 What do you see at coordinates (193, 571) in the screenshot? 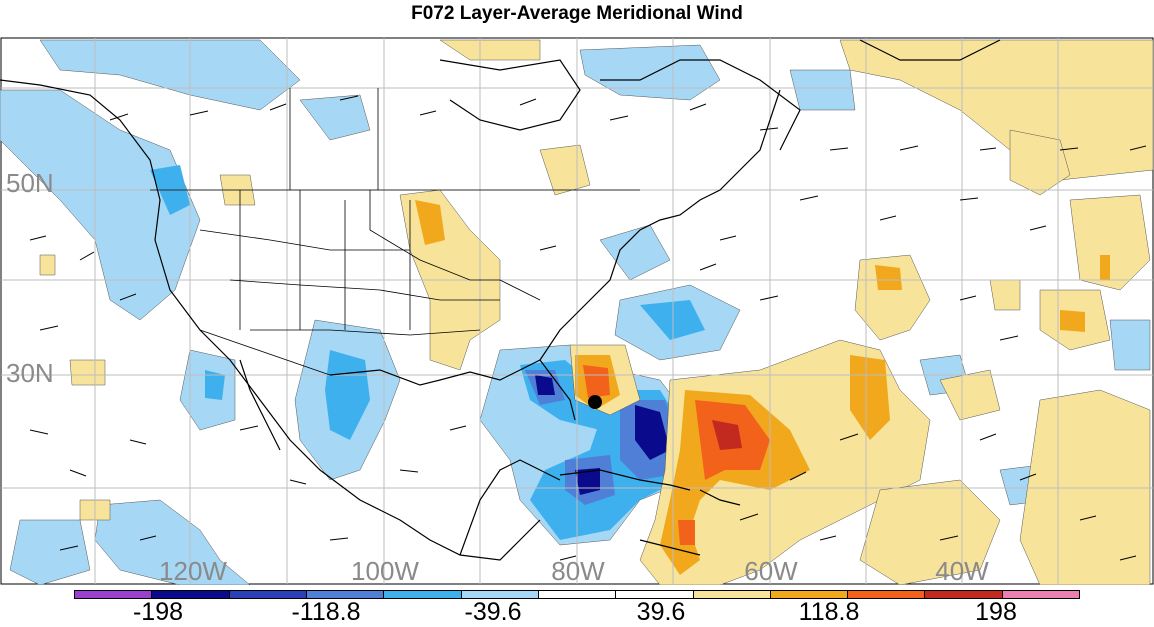
I see `lon-label-120w: 120W` at bounding box center [193, 571].